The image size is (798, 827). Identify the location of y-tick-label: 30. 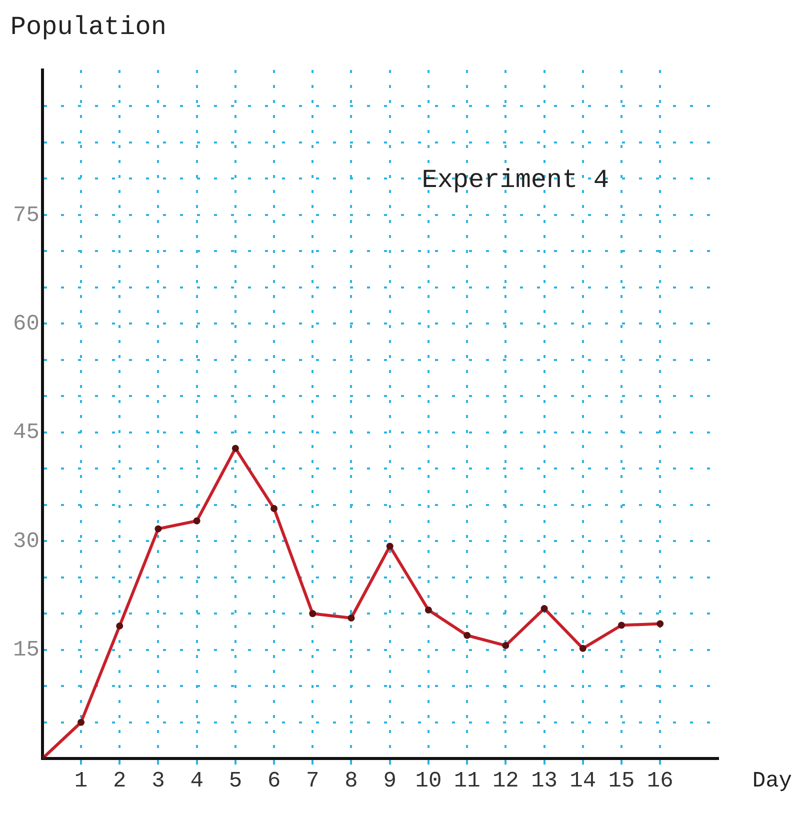
(26, 541).